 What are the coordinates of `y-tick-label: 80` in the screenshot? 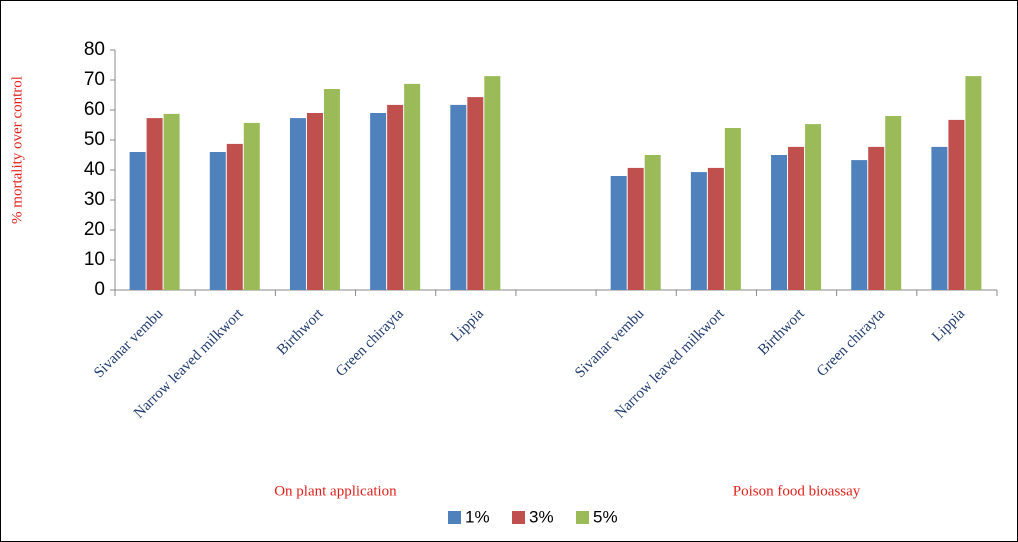 It's located at (94, 49).